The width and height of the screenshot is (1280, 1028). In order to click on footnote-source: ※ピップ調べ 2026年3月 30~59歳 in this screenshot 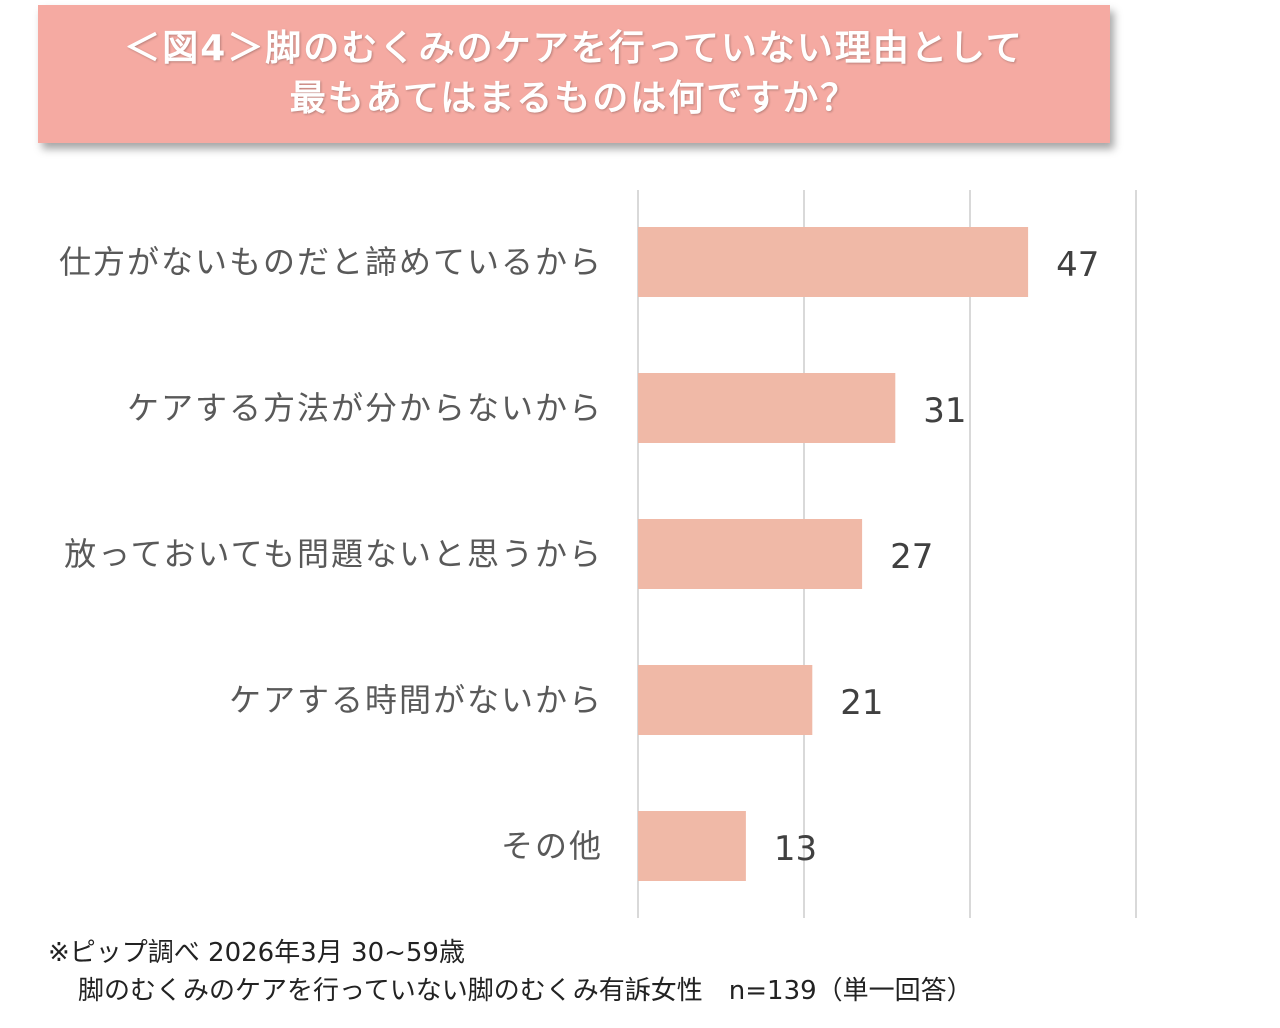, I will do `click(256, 953)`.